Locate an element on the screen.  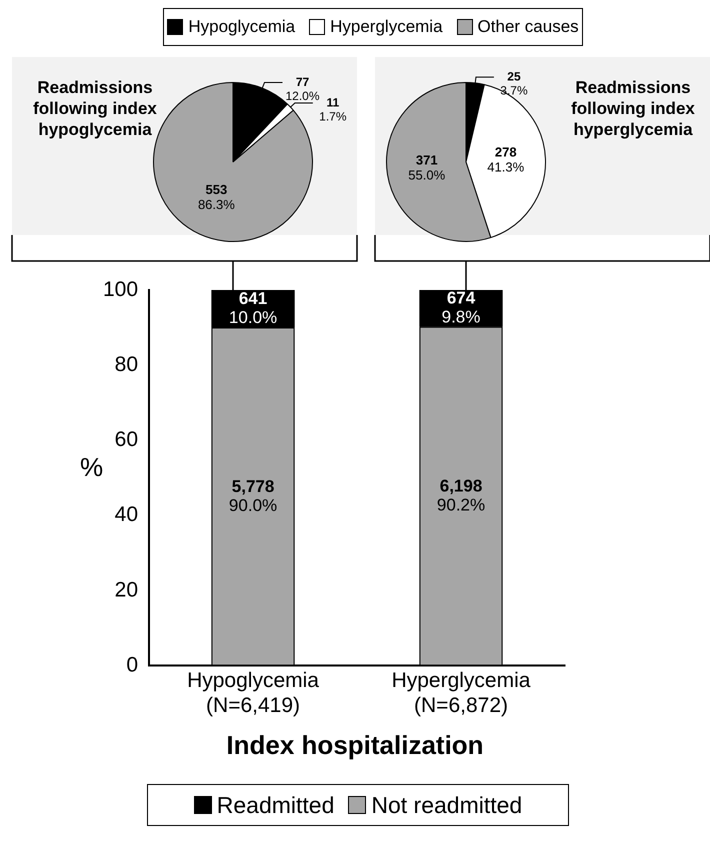
data-label: 11 1.7% is located at coordinates (333, 109).